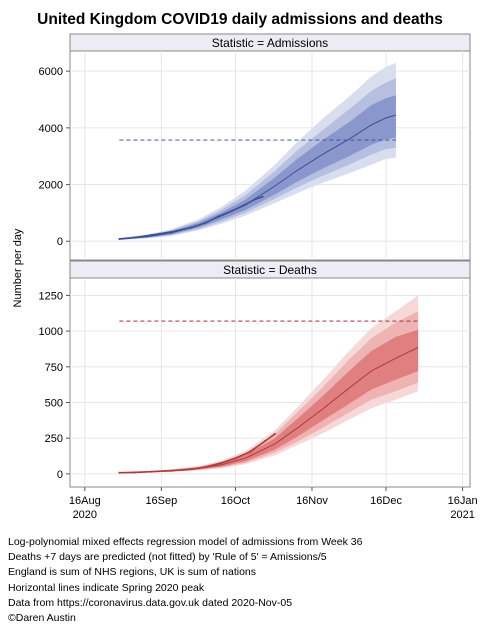  I want to click on y-axis-label: Number per day, so click(18, 267).